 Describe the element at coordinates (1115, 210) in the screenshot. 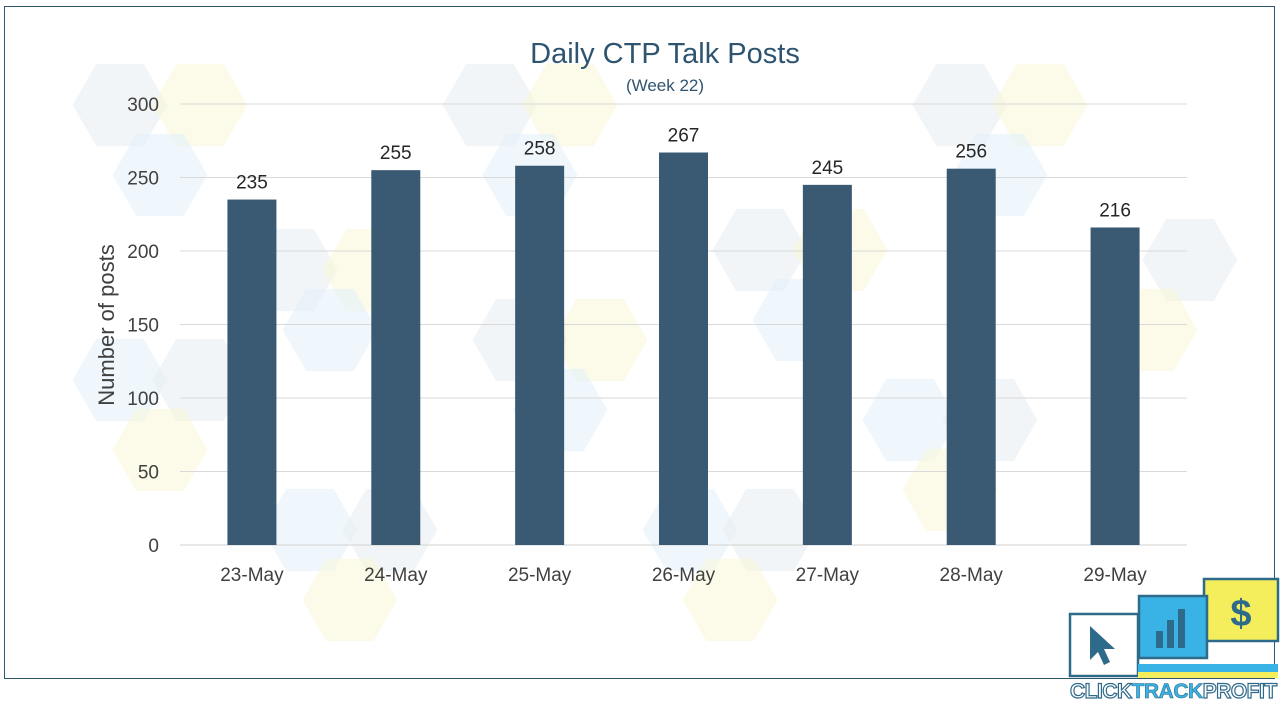

I see `data-label: 216` at that location.